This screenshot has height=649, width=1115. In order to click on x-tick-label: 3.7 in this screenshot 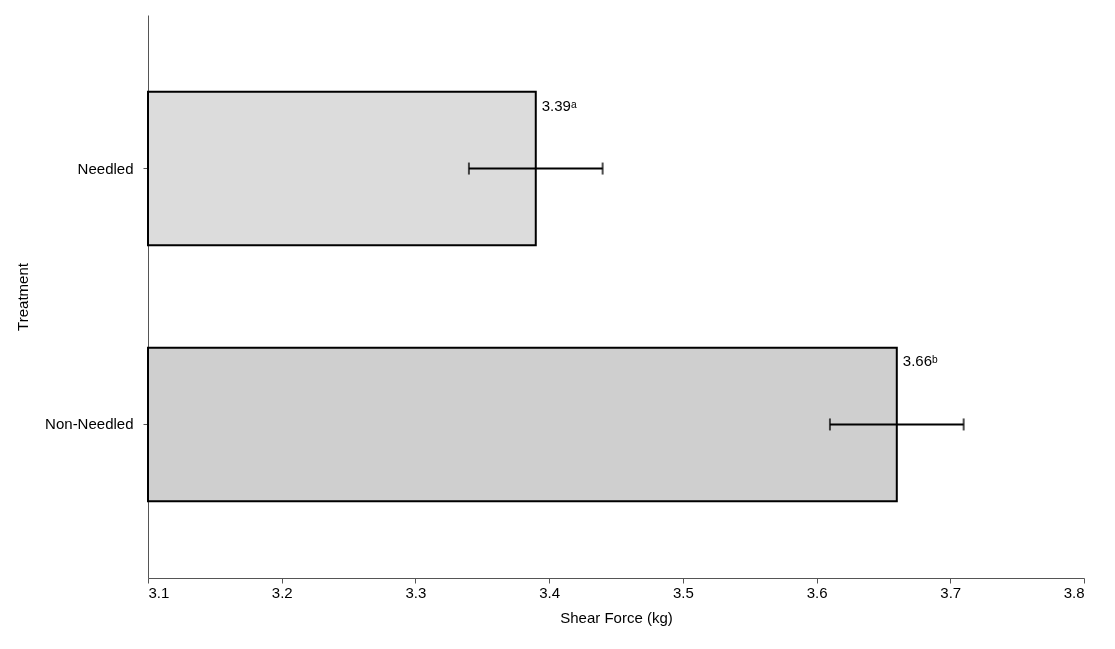, I will do `click(951, 592)`.